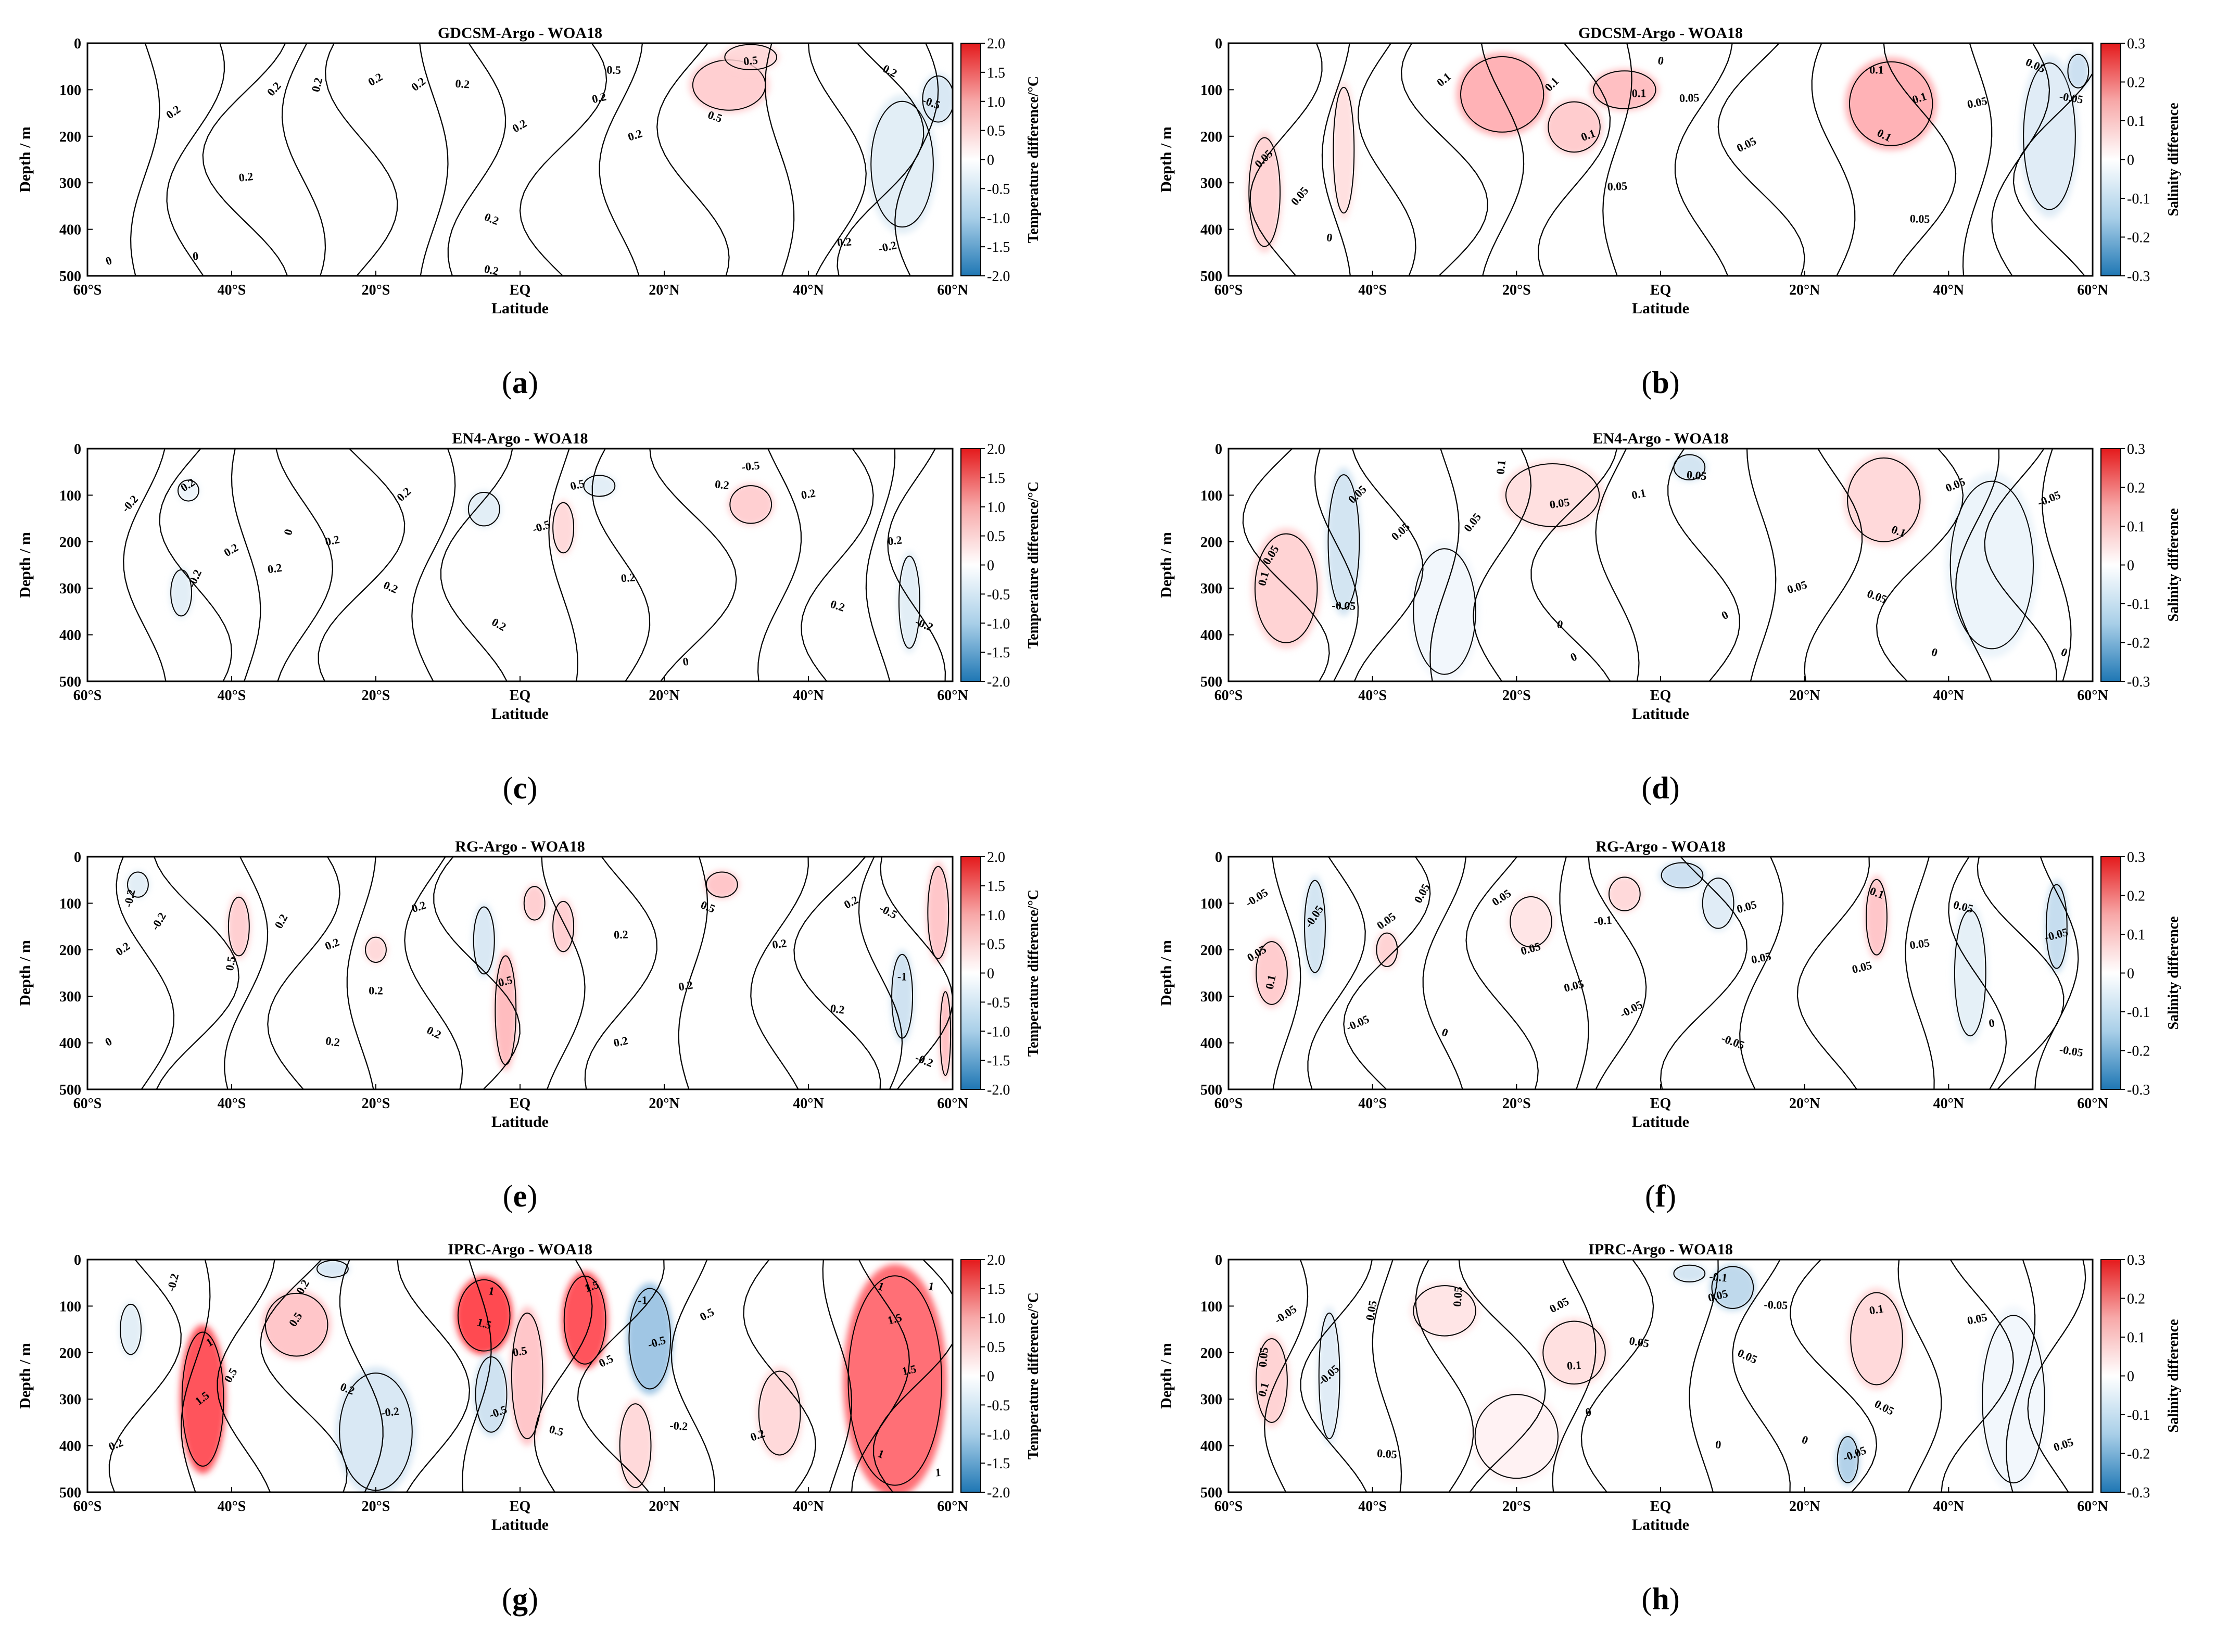 The height and width of the screenshot is (1652, 2216). Describe the element at coordinates (1660, 33) in the screenshot. I see `panel-title: GDCSM-Argo - WOA18` at that location.